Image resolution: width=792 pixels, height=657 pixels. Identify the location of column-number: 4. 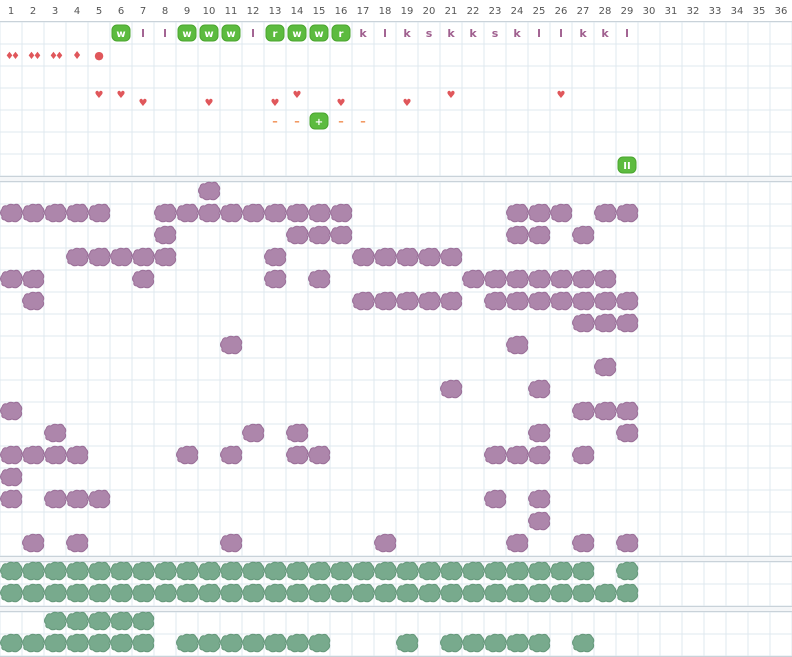
(77, 11).